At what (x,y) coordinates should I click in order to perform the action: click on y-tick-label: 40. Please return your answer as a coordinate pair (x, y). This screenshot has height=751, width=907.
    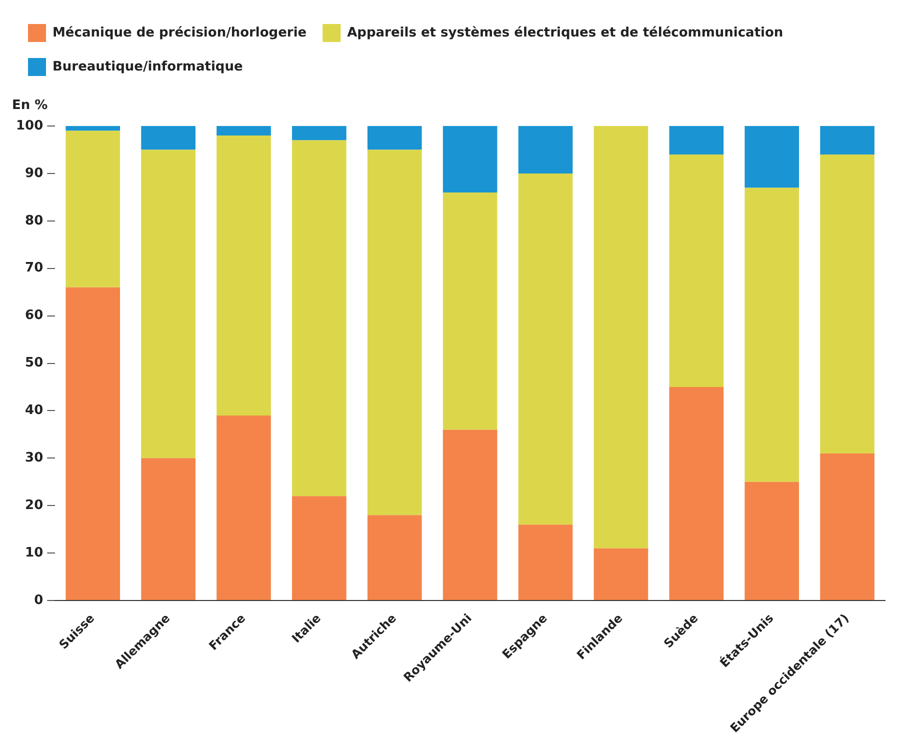
    Looking at the image, I should click on (34, 410).